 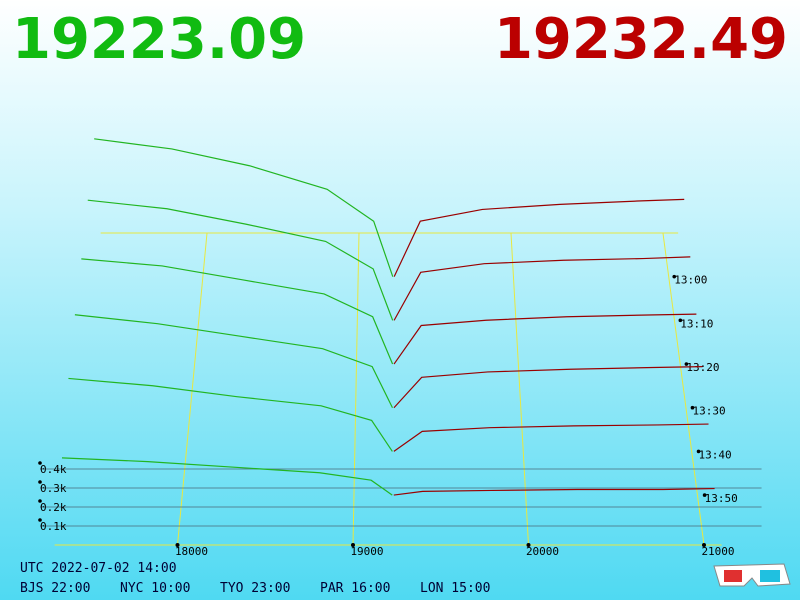 What do you see at coordinates (717, 551) in the screenshot?
I see `x-tick-label: 21000` at bounding box center [717, 551].